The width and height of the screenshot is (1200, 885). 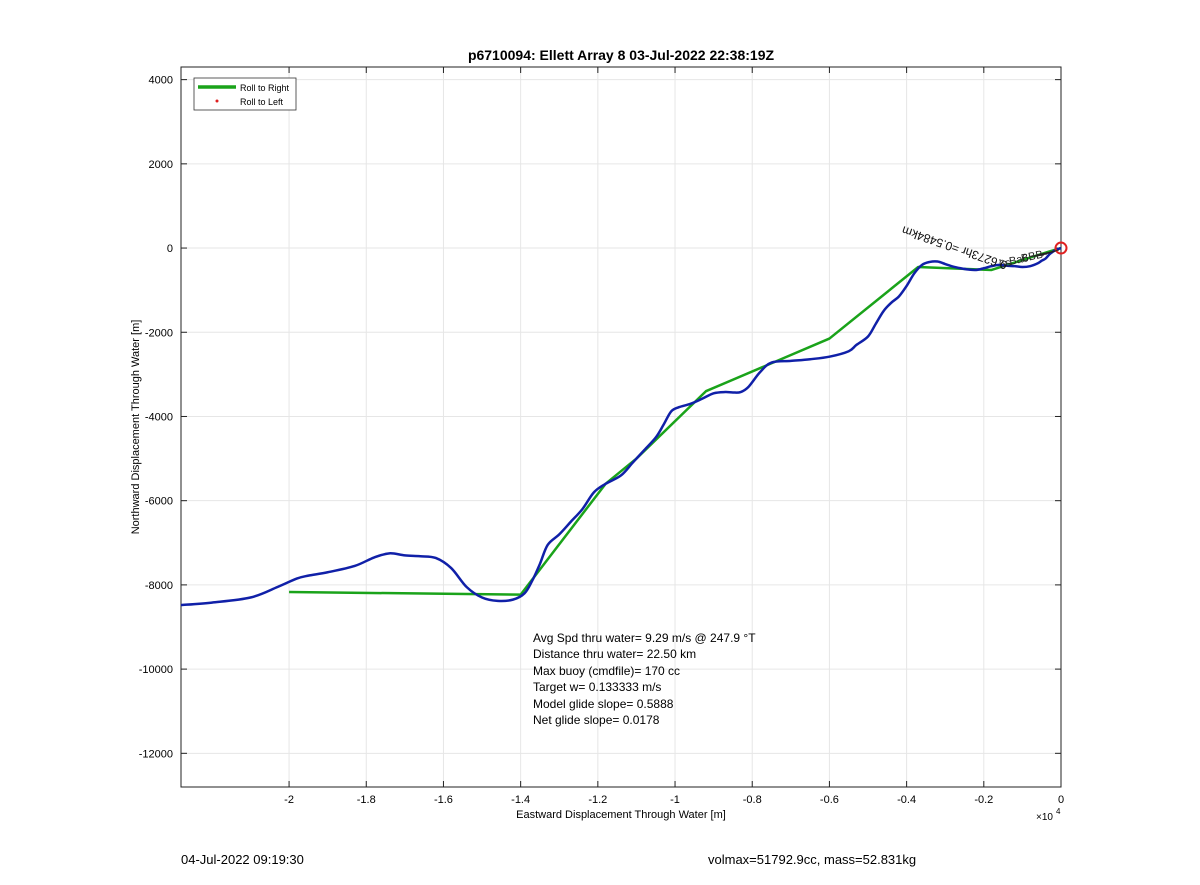 What do you see at coordinates (161, 165) in the screenshot?
I see `y-tick-label: 2000` at bounding box center [161, 165].